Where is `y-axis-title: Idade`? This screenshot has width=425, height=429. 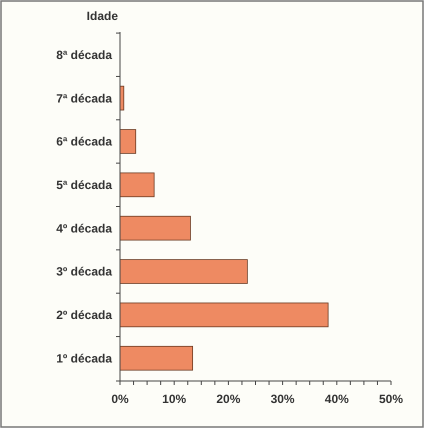
y-axis-title: Idade is located at coordinates (102, 16).